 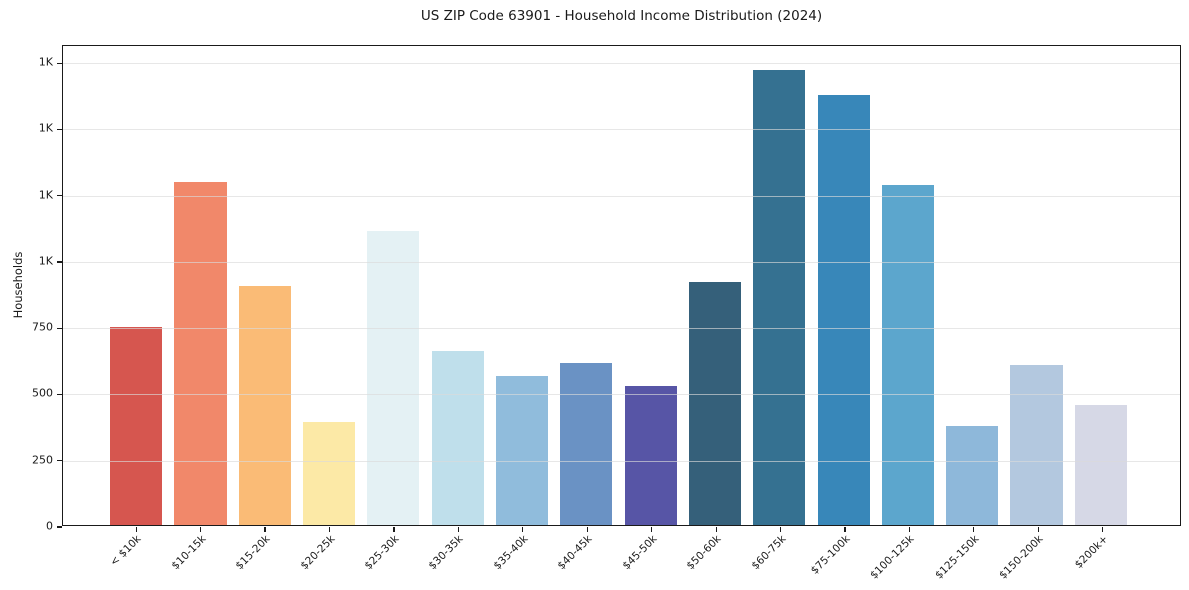 I want to click on x-tick-label: < $10k, so click(x=126, y=551).